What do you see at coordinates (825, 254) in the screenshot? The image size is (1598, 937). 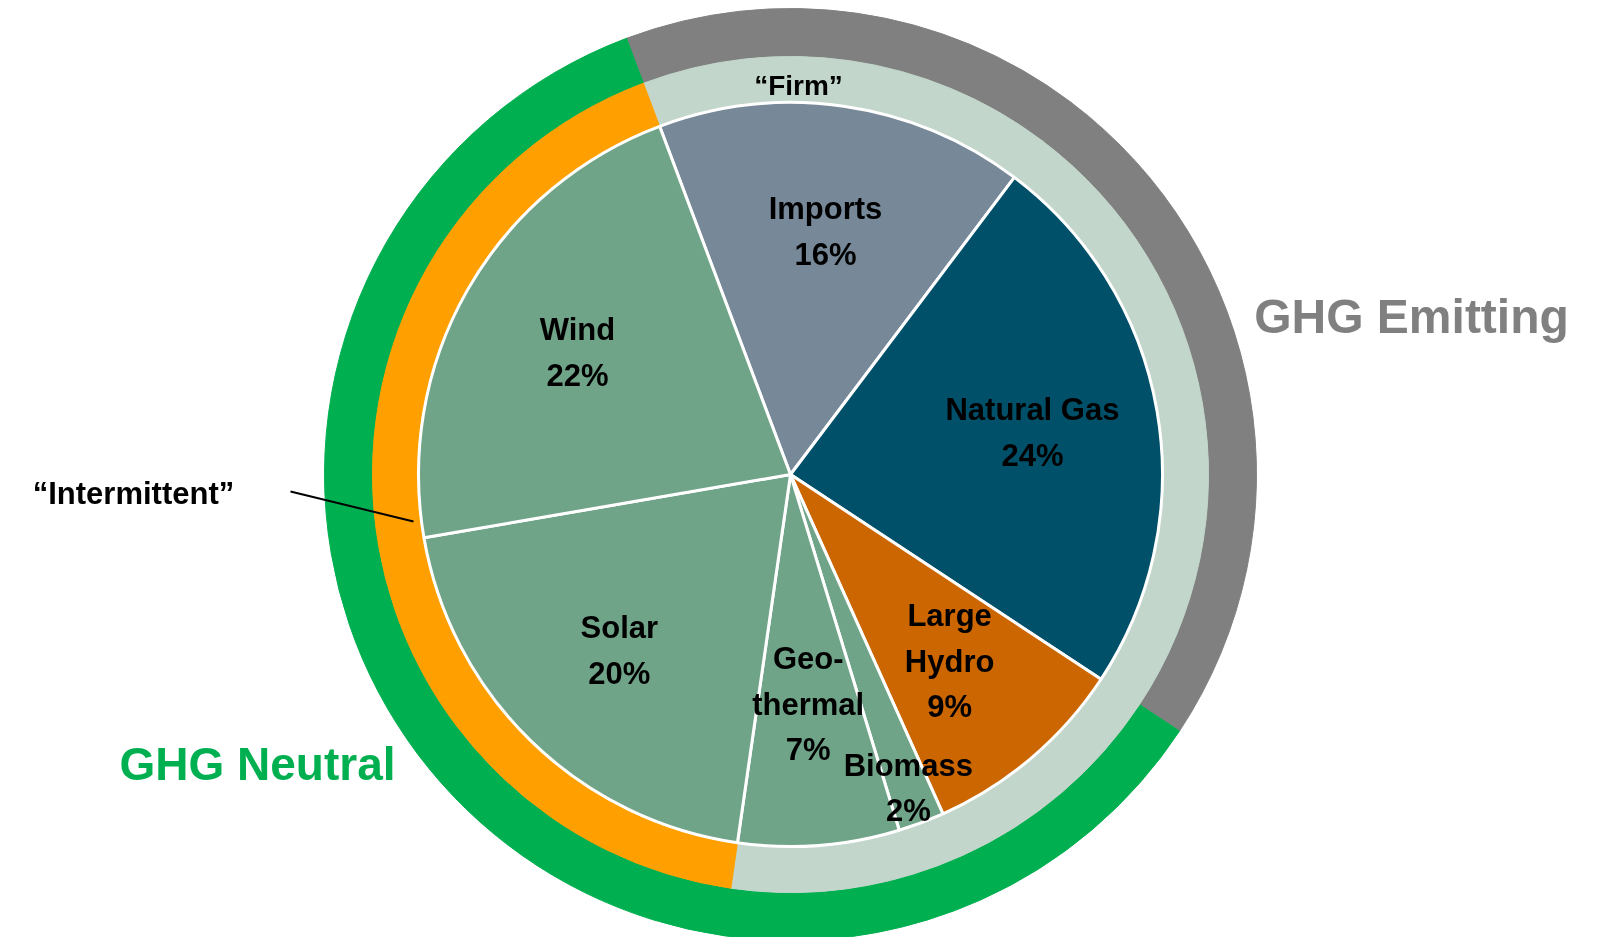 I see `text: 16%` at bounding box center [825, 254].